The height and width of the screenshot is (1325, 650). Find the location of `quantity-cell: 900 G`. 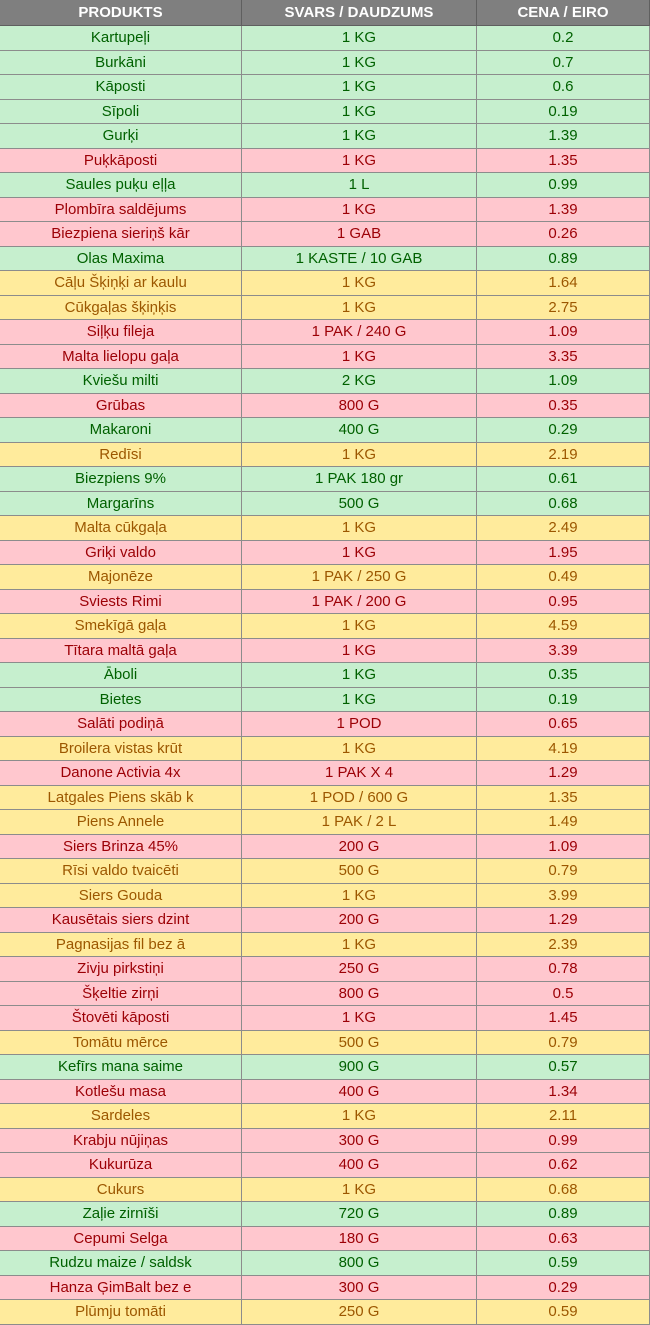

quantity-cell: 900 G is located at coordinates (359, 1067).